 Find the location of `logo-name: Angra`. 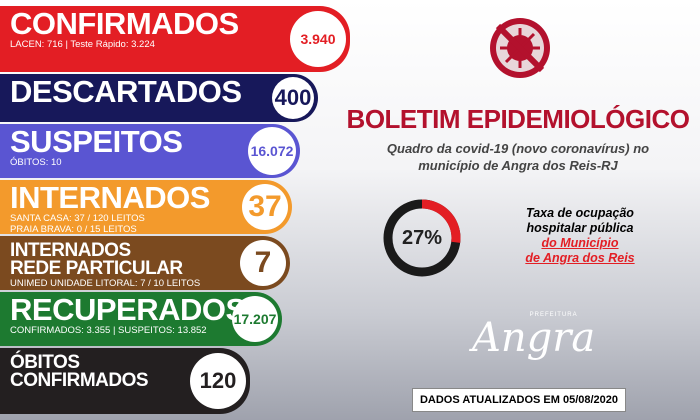

logo-name: Angra is located at coordinates (534, 338).